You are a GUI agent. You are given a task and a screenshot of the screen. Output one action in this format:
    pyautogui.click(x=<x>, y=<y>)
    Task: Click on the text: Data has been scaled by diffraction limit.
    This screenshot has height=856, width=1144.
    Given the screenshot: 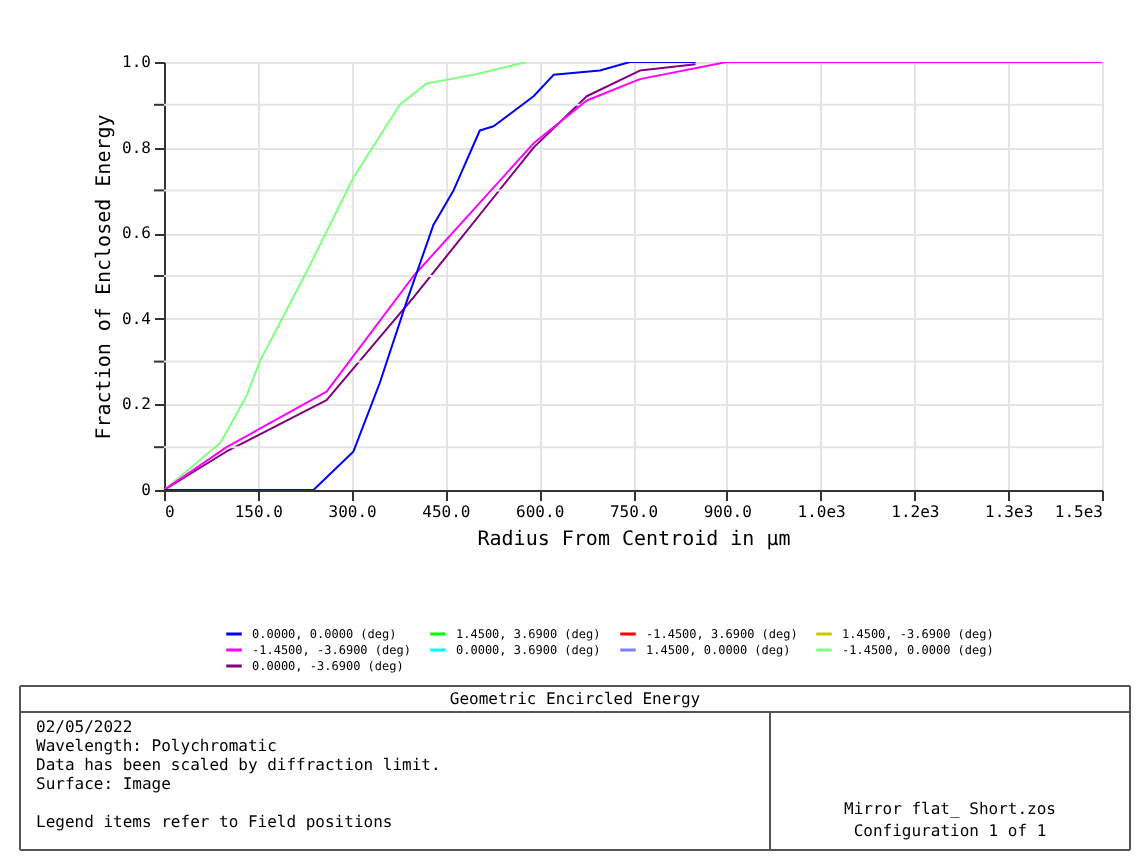 What is the action you would take?
    pyautogui.click(x=238, y=765)
    